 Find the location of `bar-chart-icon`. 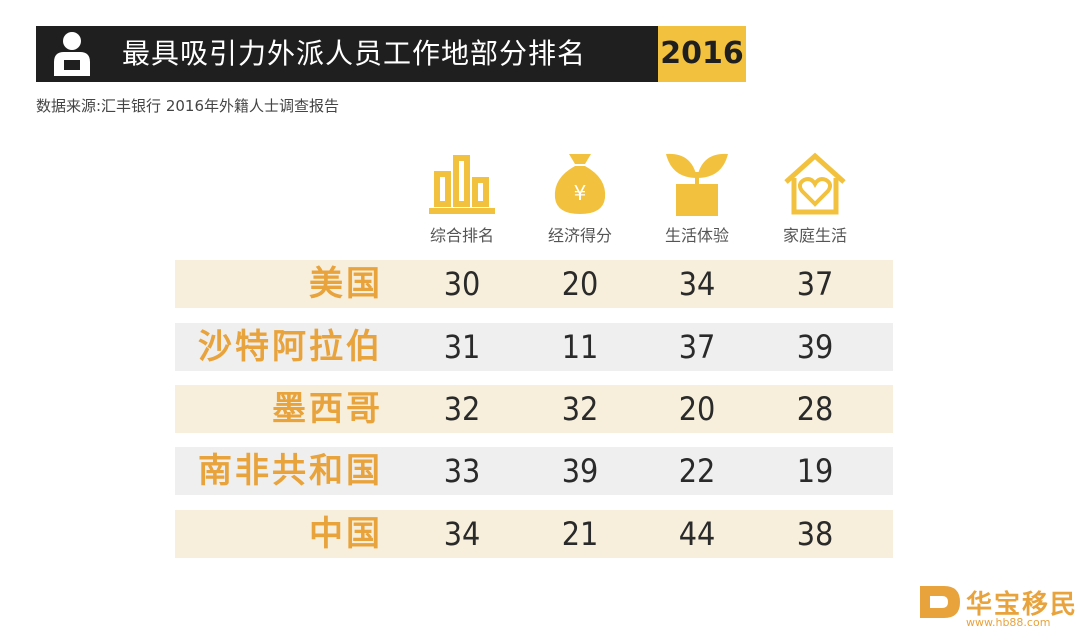

bar-chart-icon is located at coordinates (462, 184).